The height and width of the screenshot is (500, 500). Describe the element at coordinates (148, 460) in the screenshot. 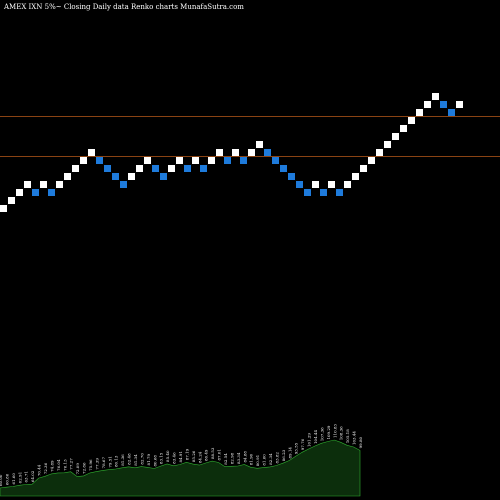

I see `volume-label: 81.79` at that location.